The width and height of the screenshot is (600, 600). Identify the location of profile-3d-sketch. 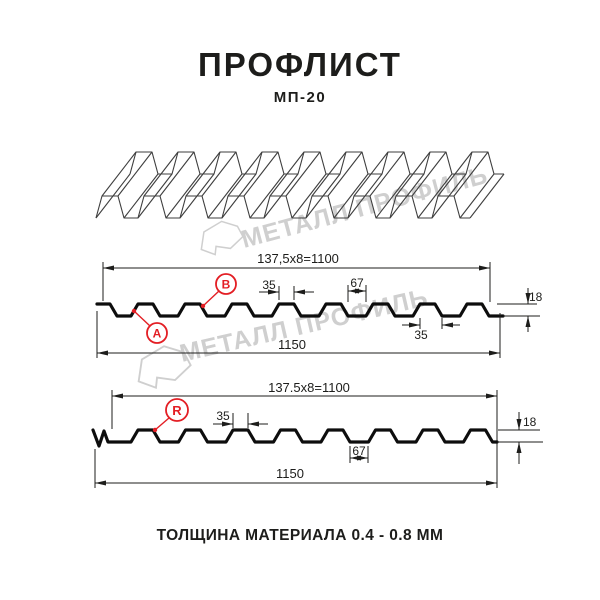
(300, 185).